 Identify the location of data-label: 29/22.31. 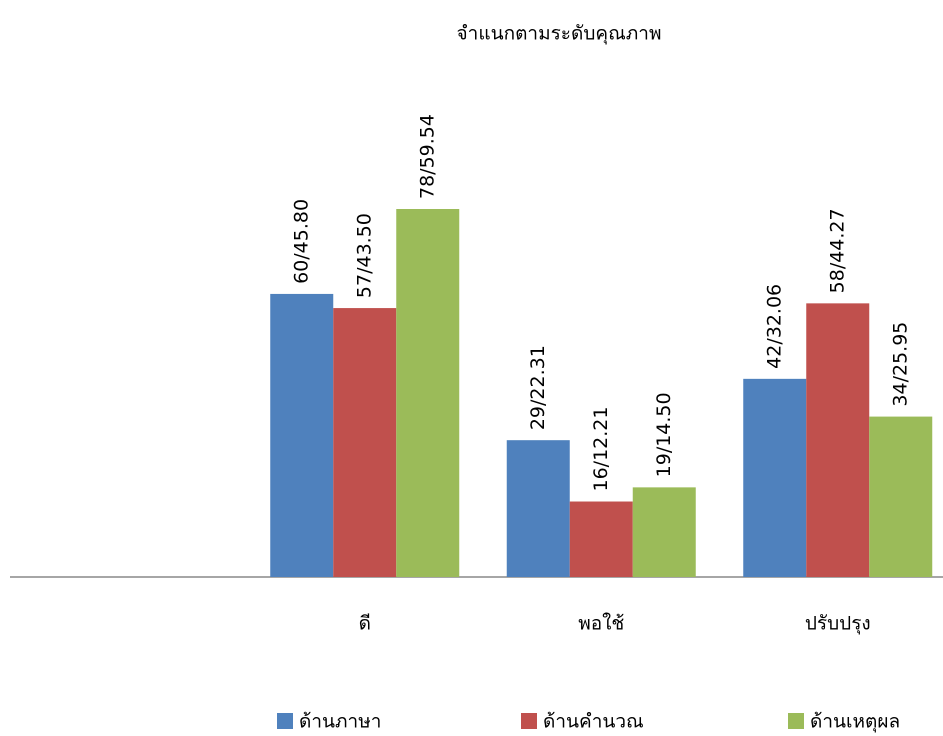
(538, 387).